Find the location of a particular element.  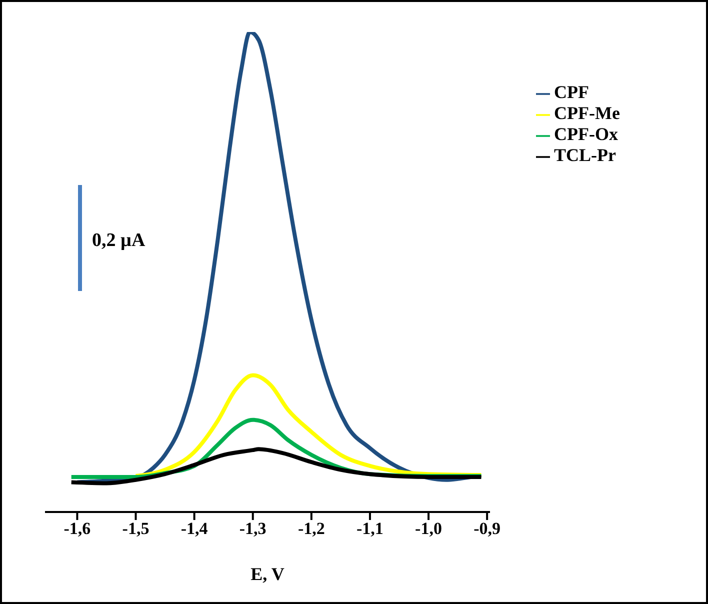

x-tick-label: -0,9 is located at coordinates (487, 528).